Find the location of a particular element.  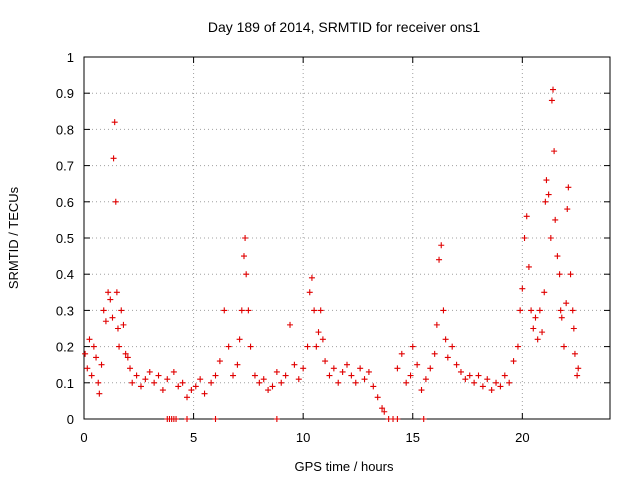

x-tick-label: 0 is located at coordinates (83, 437).